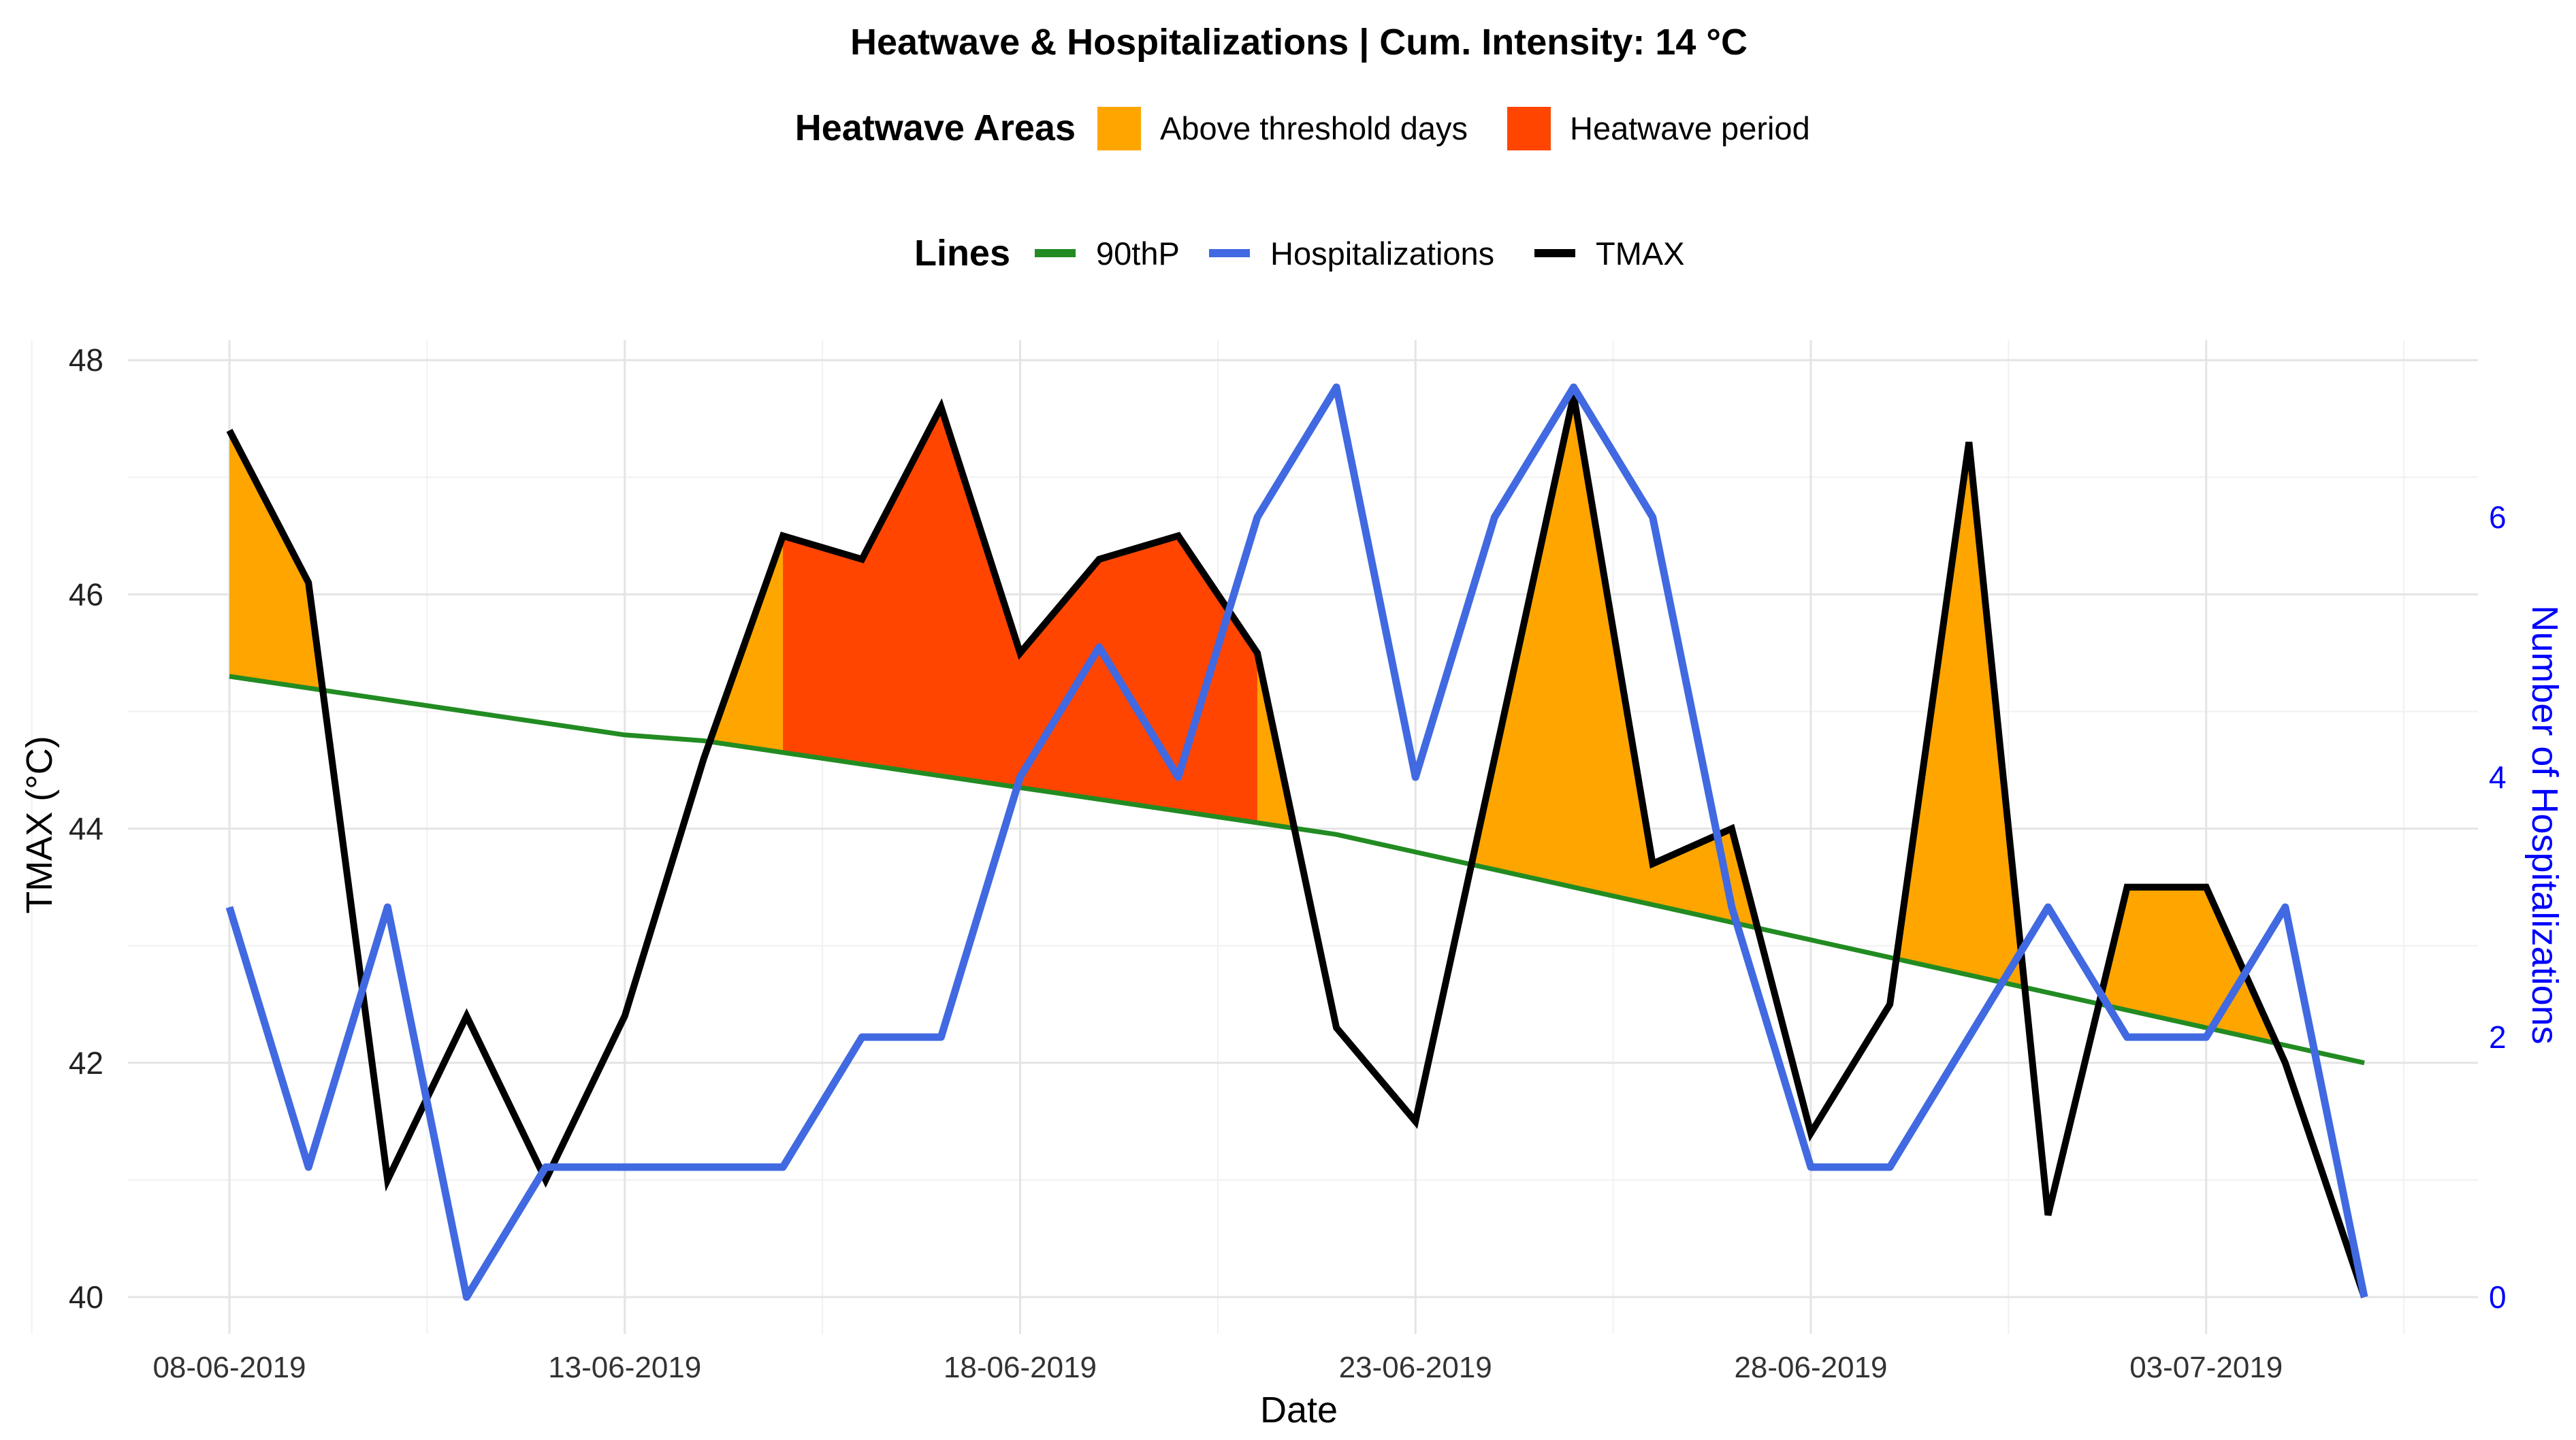 The height and width of the screenshot is (1440, 2576). Describe the element at coordinates (2498, 1297) in the screenshot. I see `y-tick-label-right: 0` at that location.